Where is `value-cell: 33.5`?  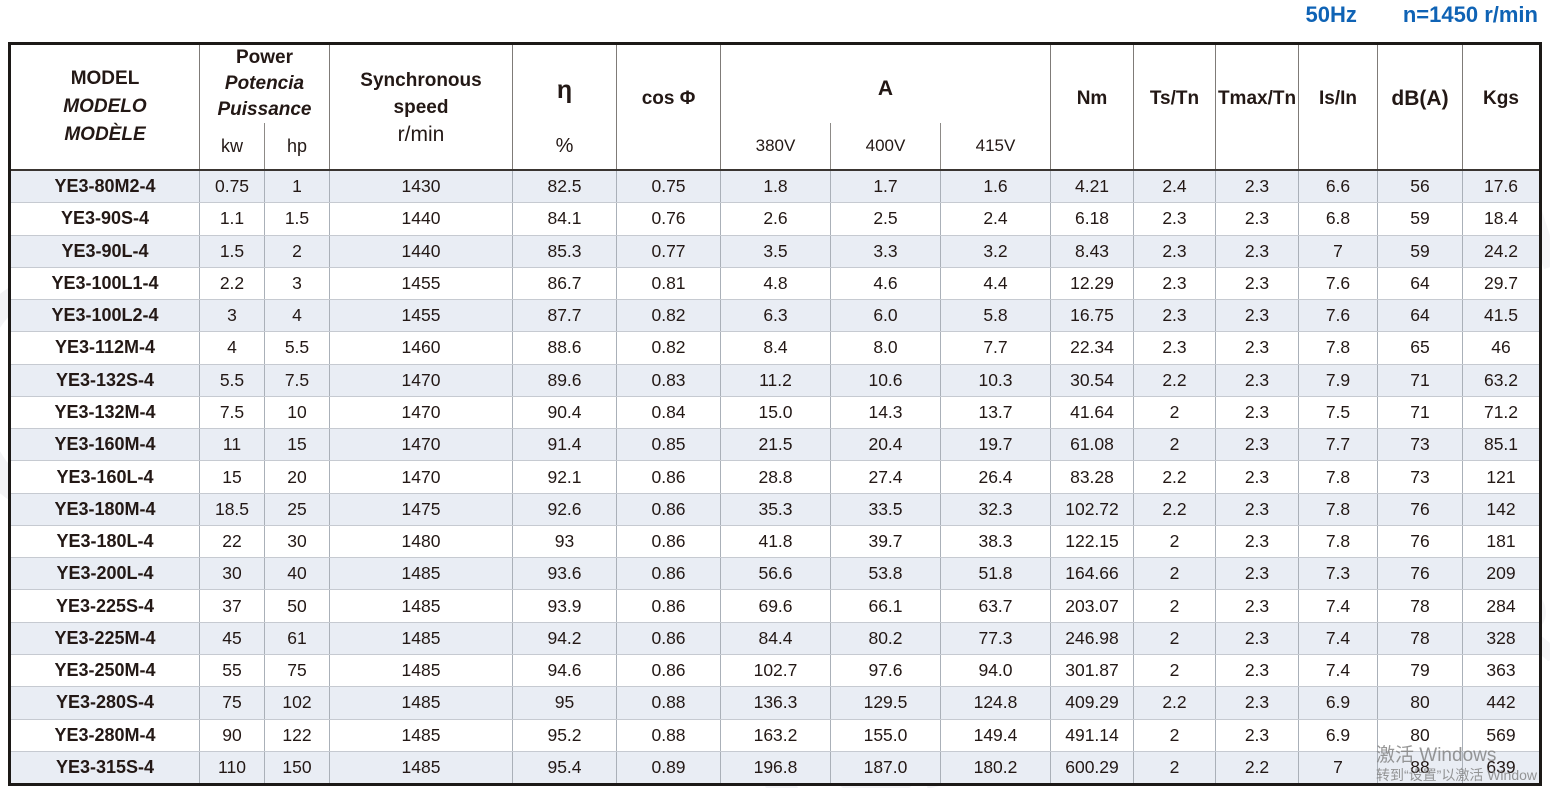
value-cell: 33.5 is located at coordinates (886, 509).